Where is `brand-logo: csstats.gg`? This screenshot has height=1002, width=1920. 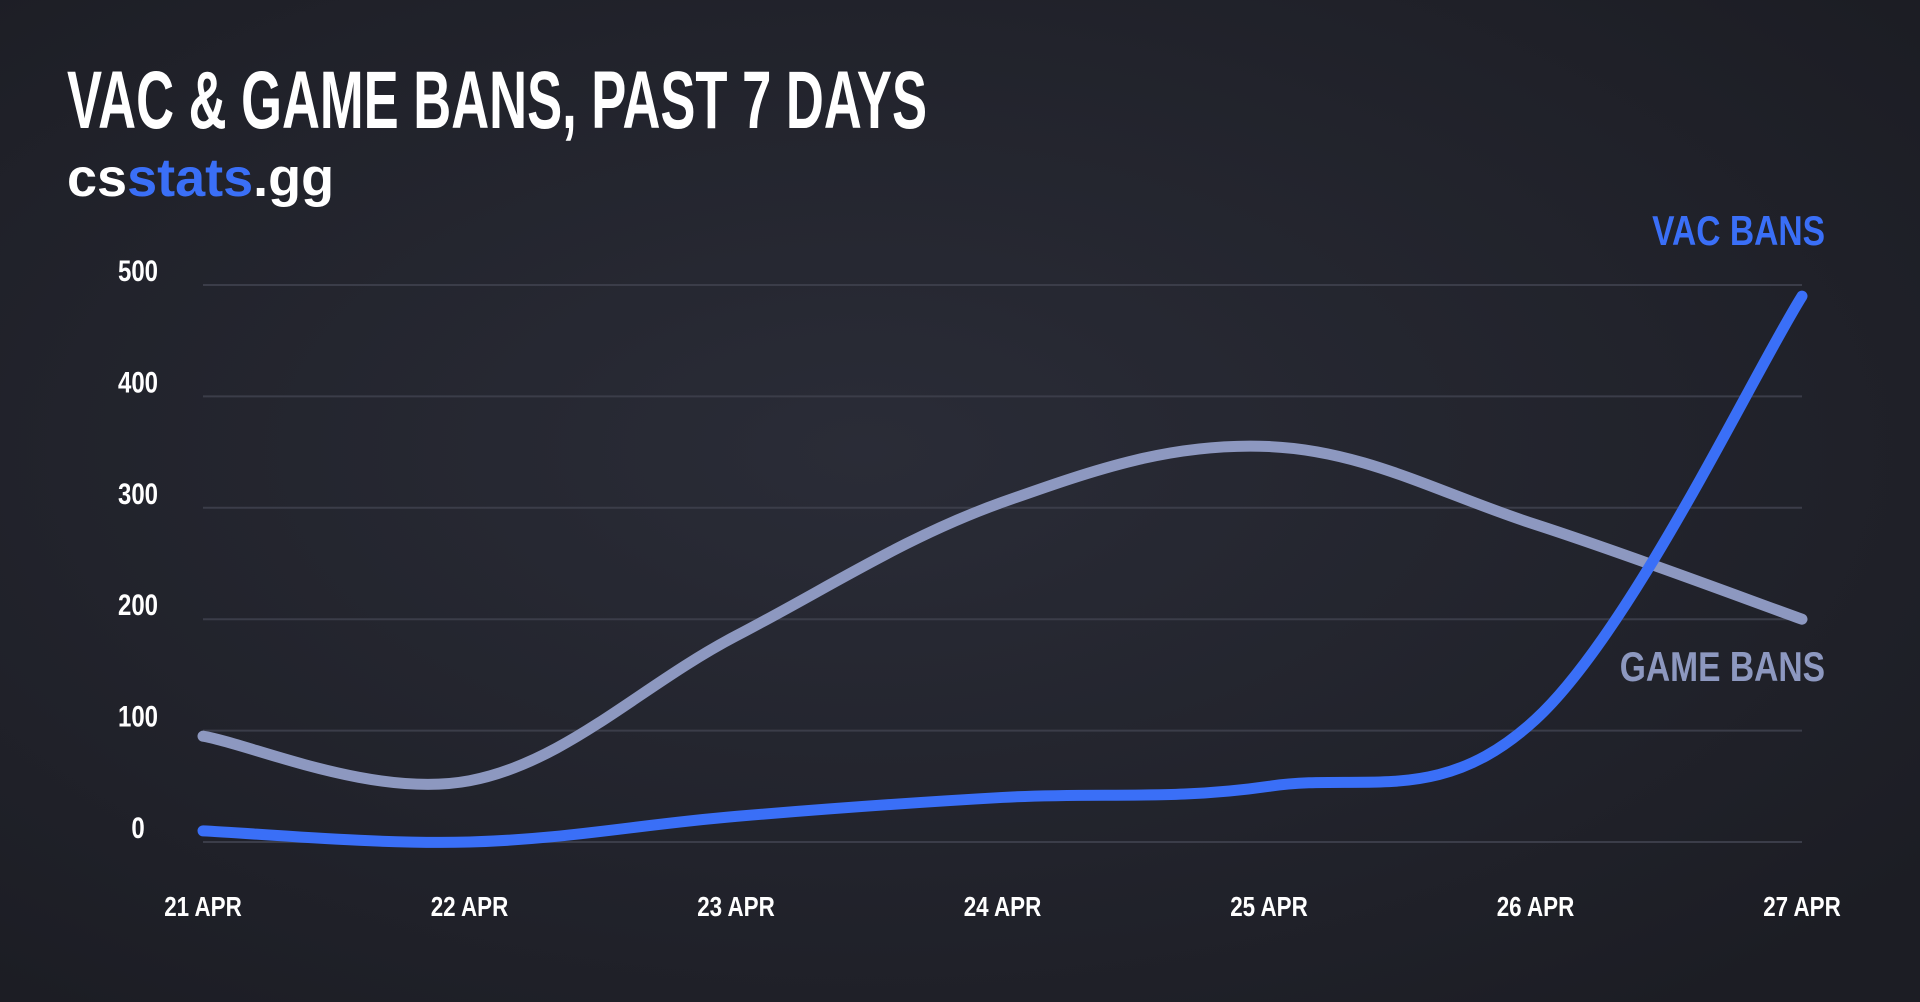
brand-logo: csstats.gg is located at coordinates (200, 178).